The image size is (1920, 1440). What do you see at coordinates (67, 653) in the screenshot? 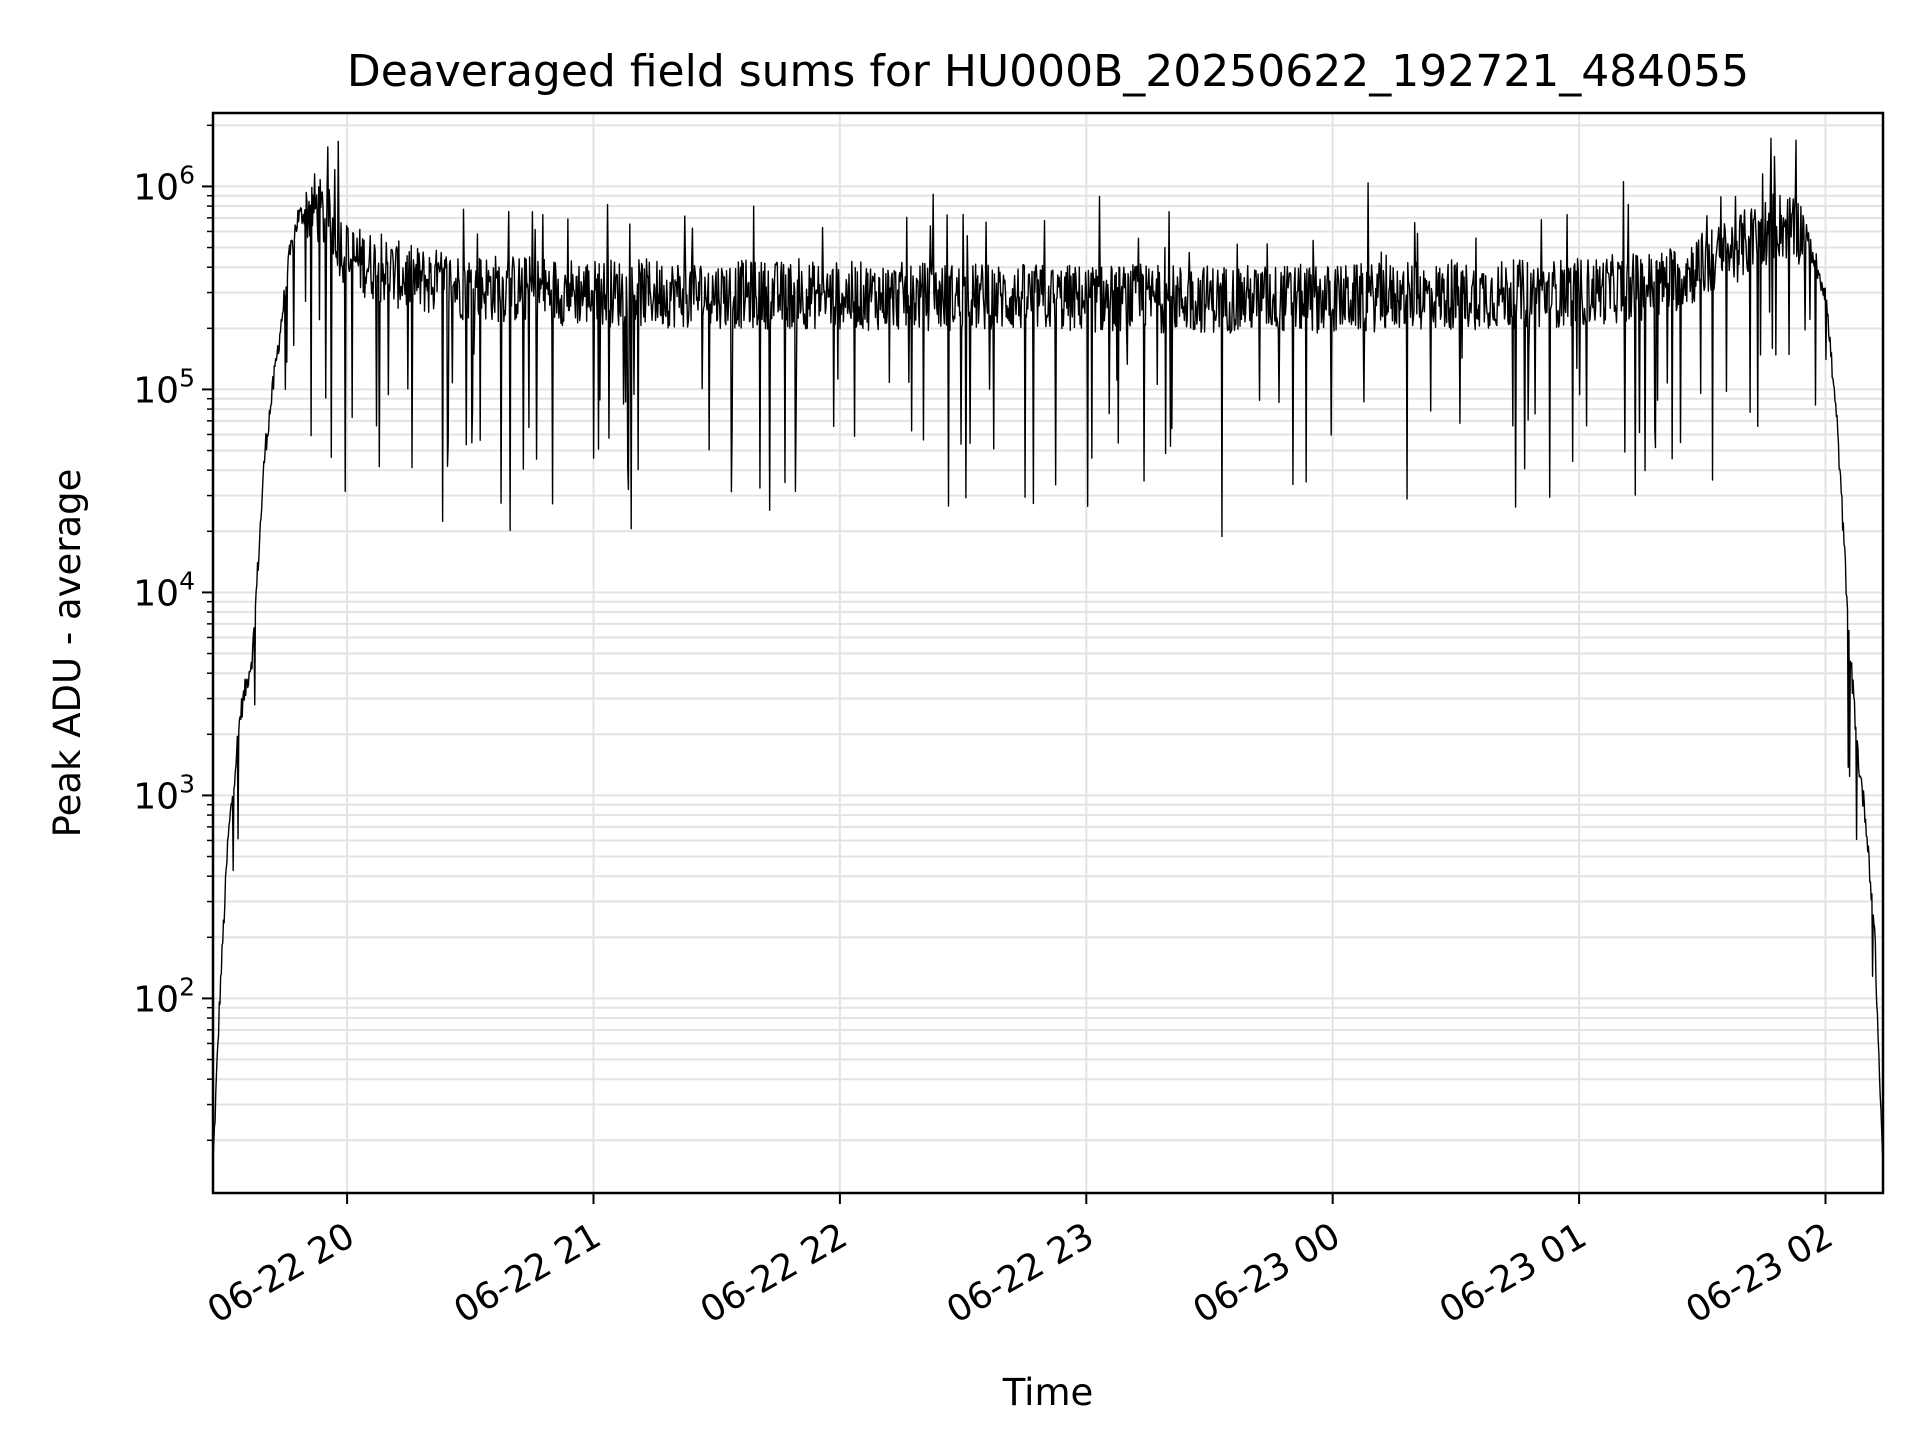
I see `y-axis-label: Peak ADU - average` at bounding box center [67, 653].